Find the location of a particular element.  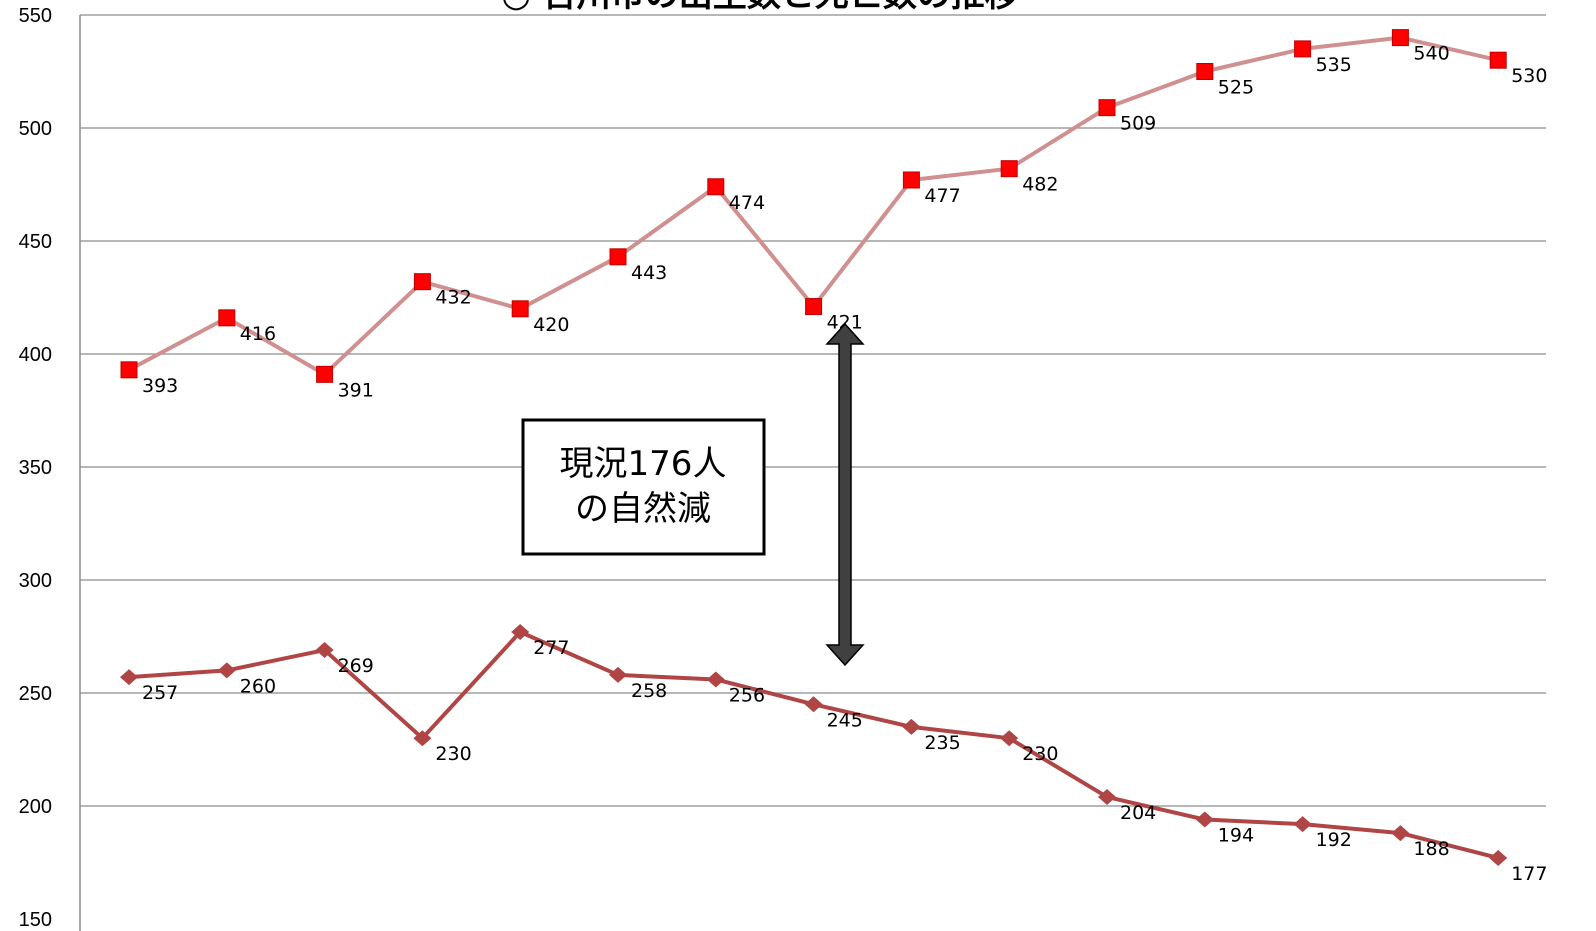

data-label: 530 is located at coordinates (1529, 76).